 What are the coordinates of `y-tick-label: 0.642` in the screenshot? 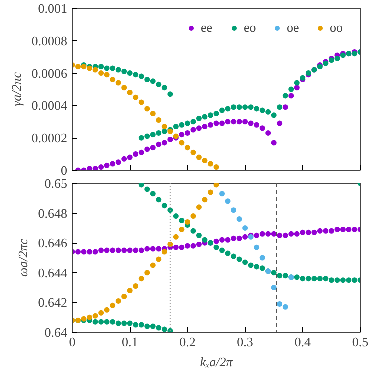 It's located at (53, 302).